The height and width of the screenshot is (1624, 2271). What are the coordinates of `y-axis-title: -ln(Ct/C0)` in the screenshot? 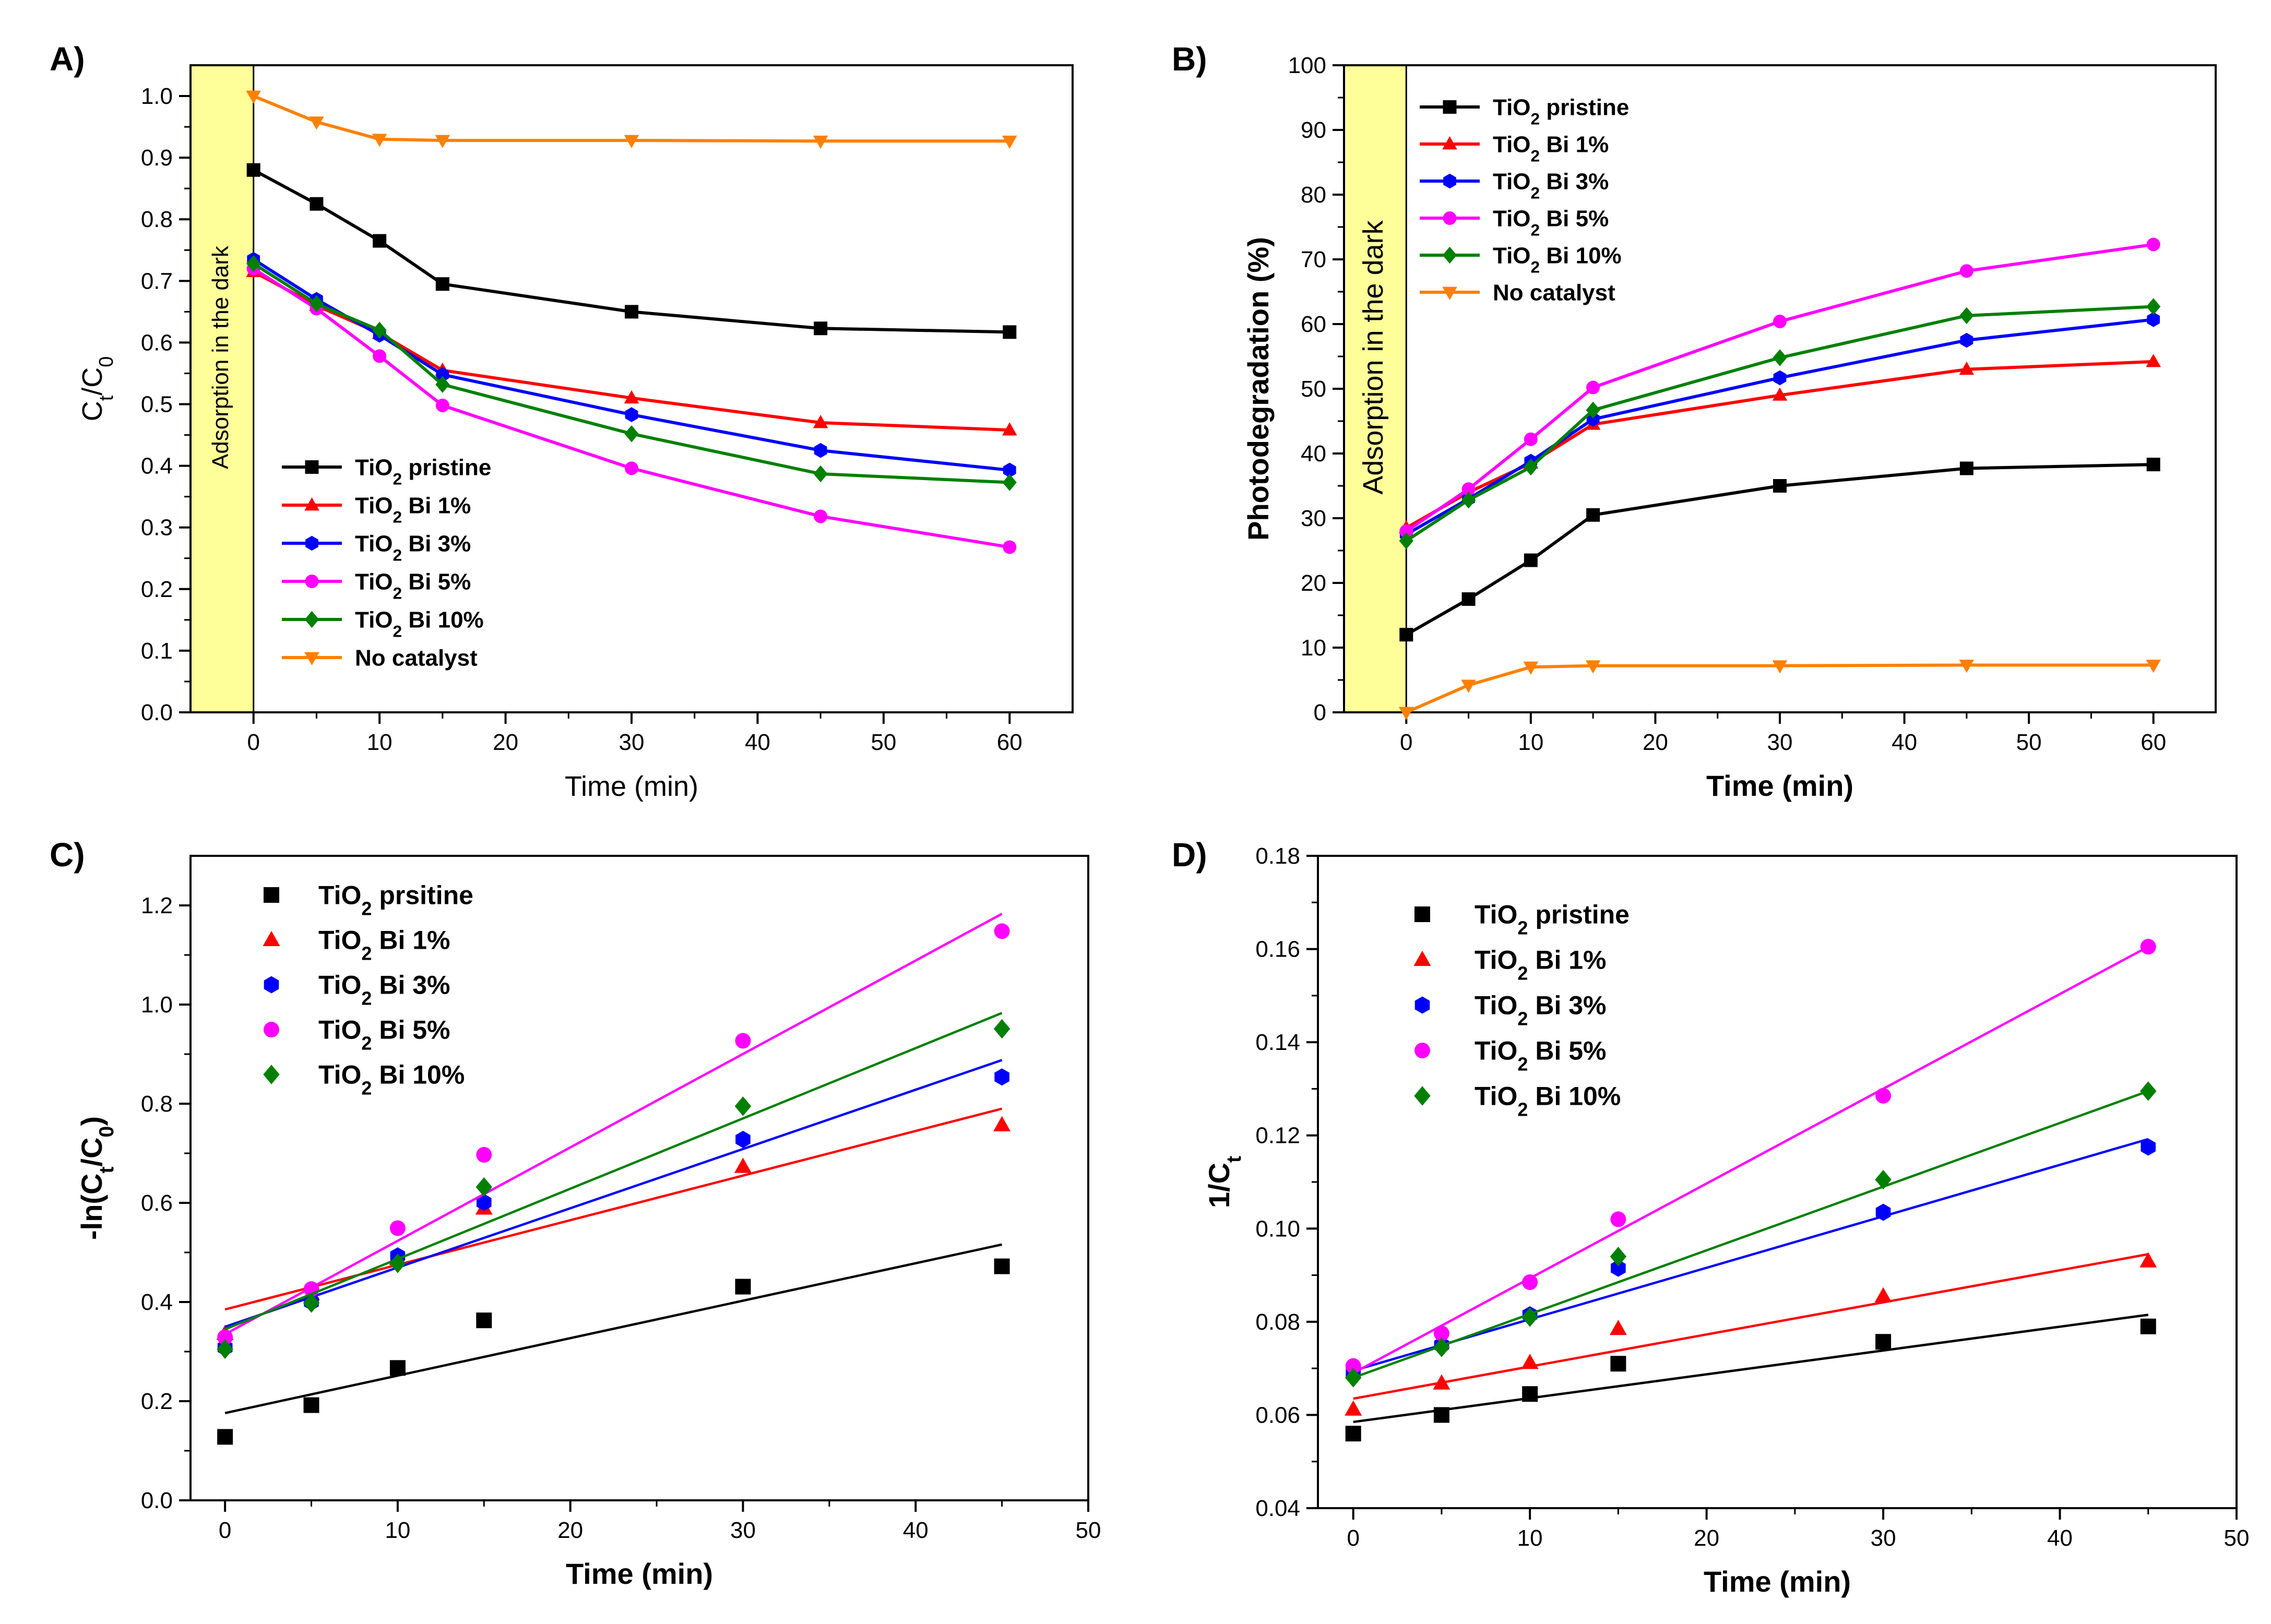 It's located at (96, 1178).